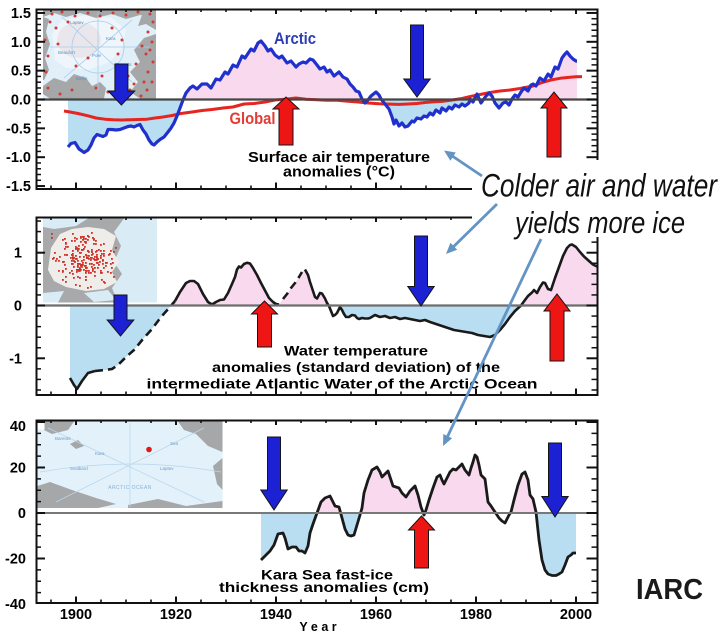 This screenshot has height=642, width=720. What do you see at coordinates (376, 615) in the screenshot?
I see `svg-text: 1960` at bounding box center [376, 615].